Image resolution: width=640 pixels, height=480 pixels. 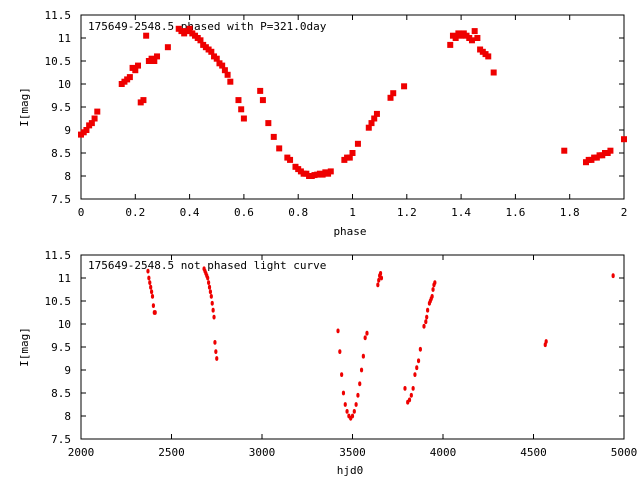 What do you see at coordinates (171, 452) in the screenshot?
I see `x-tick-label: 2500` at bounding box center [171, 452].